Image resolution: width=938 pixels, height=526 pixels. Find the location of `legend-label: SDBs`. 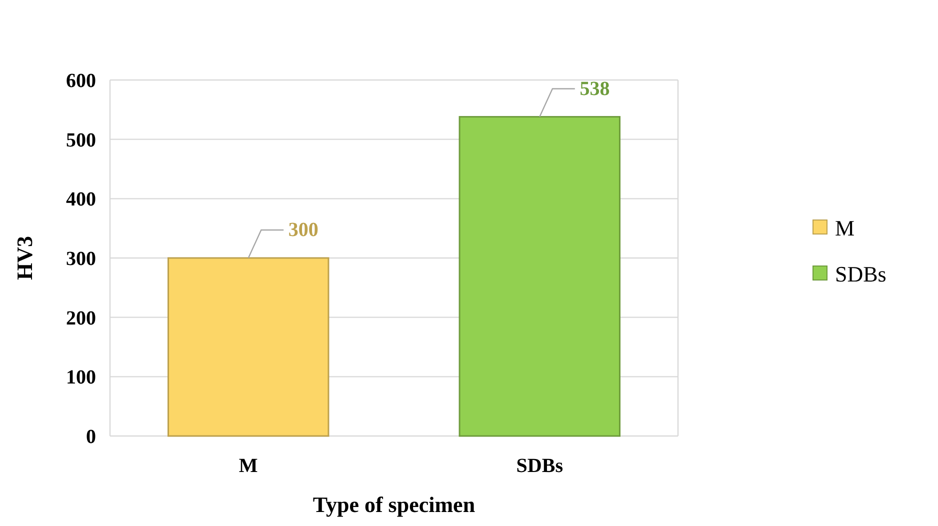

legend-label: SDBs is located at coordinates (860, 274).